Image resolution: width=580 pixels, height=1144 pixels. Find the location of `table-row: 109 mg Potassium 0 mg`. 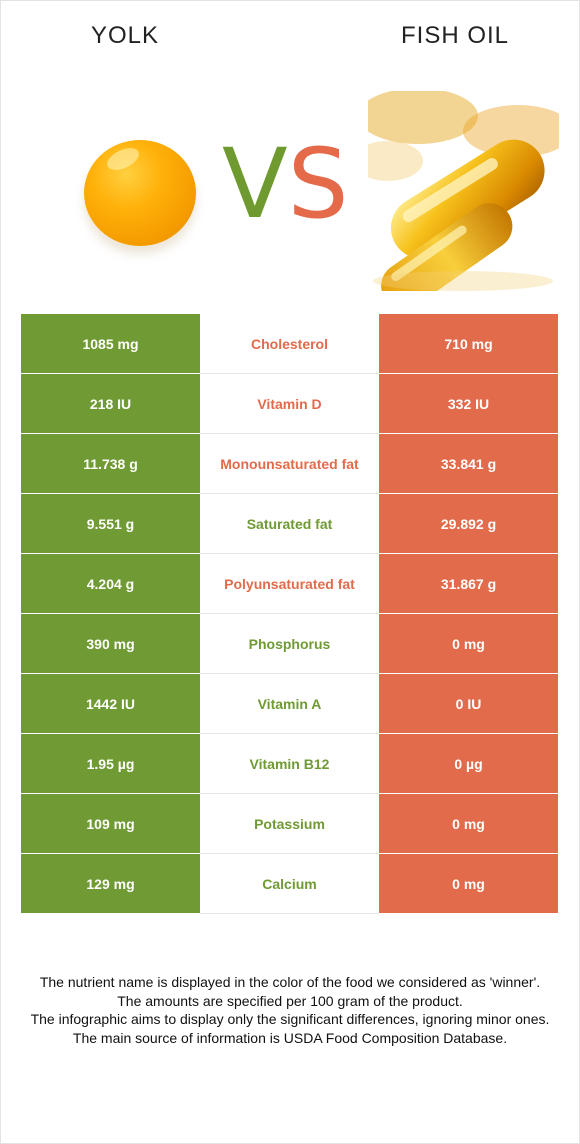

table-row: 109 mg Potassium 0 mg is located at coordinates (289, 824).